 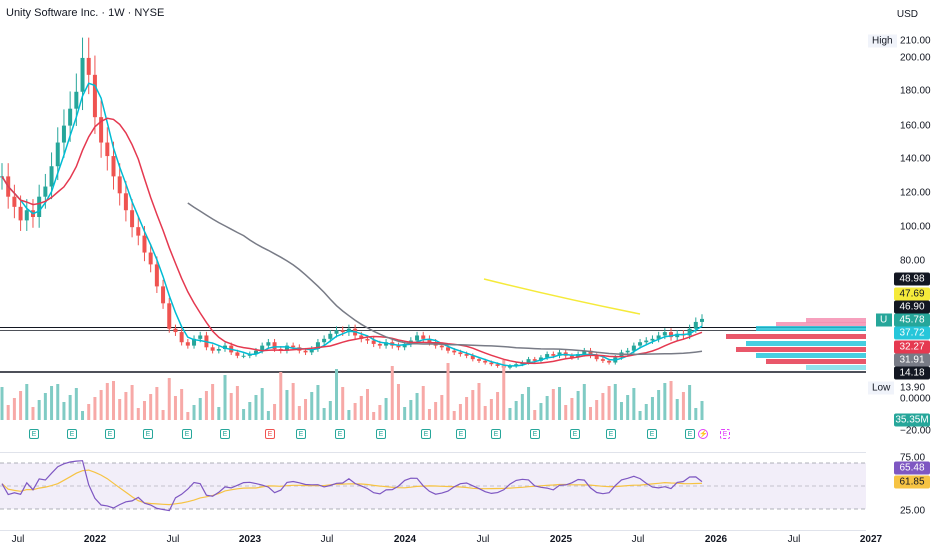 What do you see at coordinates (915, 126) in the screenshot?
I see `price-tick: 160.00` at bounding box center [915, 126].